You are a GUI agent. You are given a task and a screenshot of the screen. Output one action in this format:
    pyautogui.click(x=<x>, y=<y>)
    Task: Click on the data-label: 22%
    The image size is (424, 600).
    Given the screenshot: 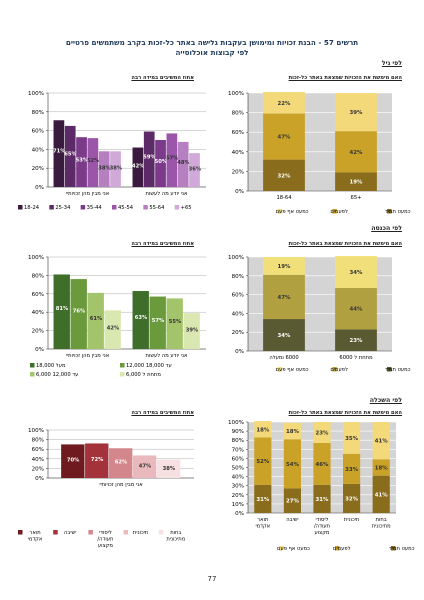 What is the action you would take?
    pyautogui.click(x=285, y=104)
    